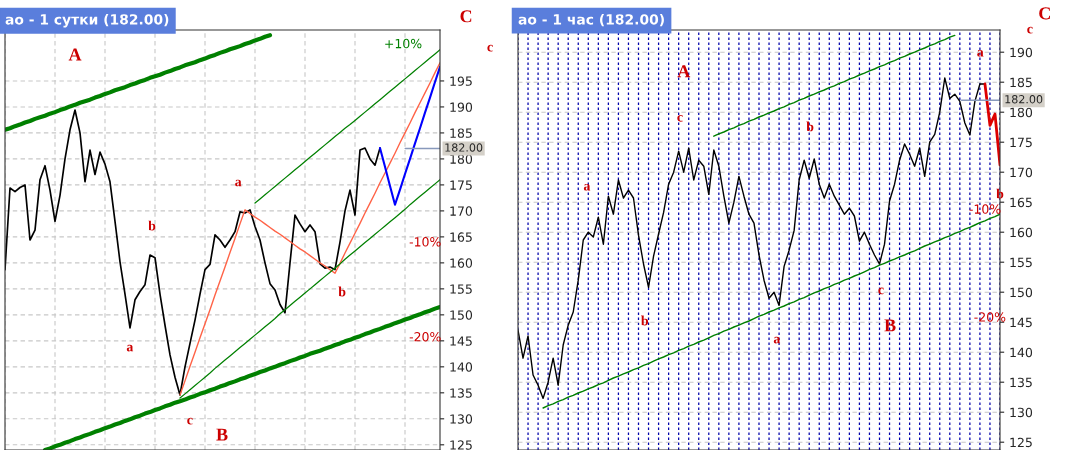  What do you see at coordinates (591, 20) in the screenshot?
I see `chart-title: ао - 1 час (182.00)` at bounding box center [591, 20].